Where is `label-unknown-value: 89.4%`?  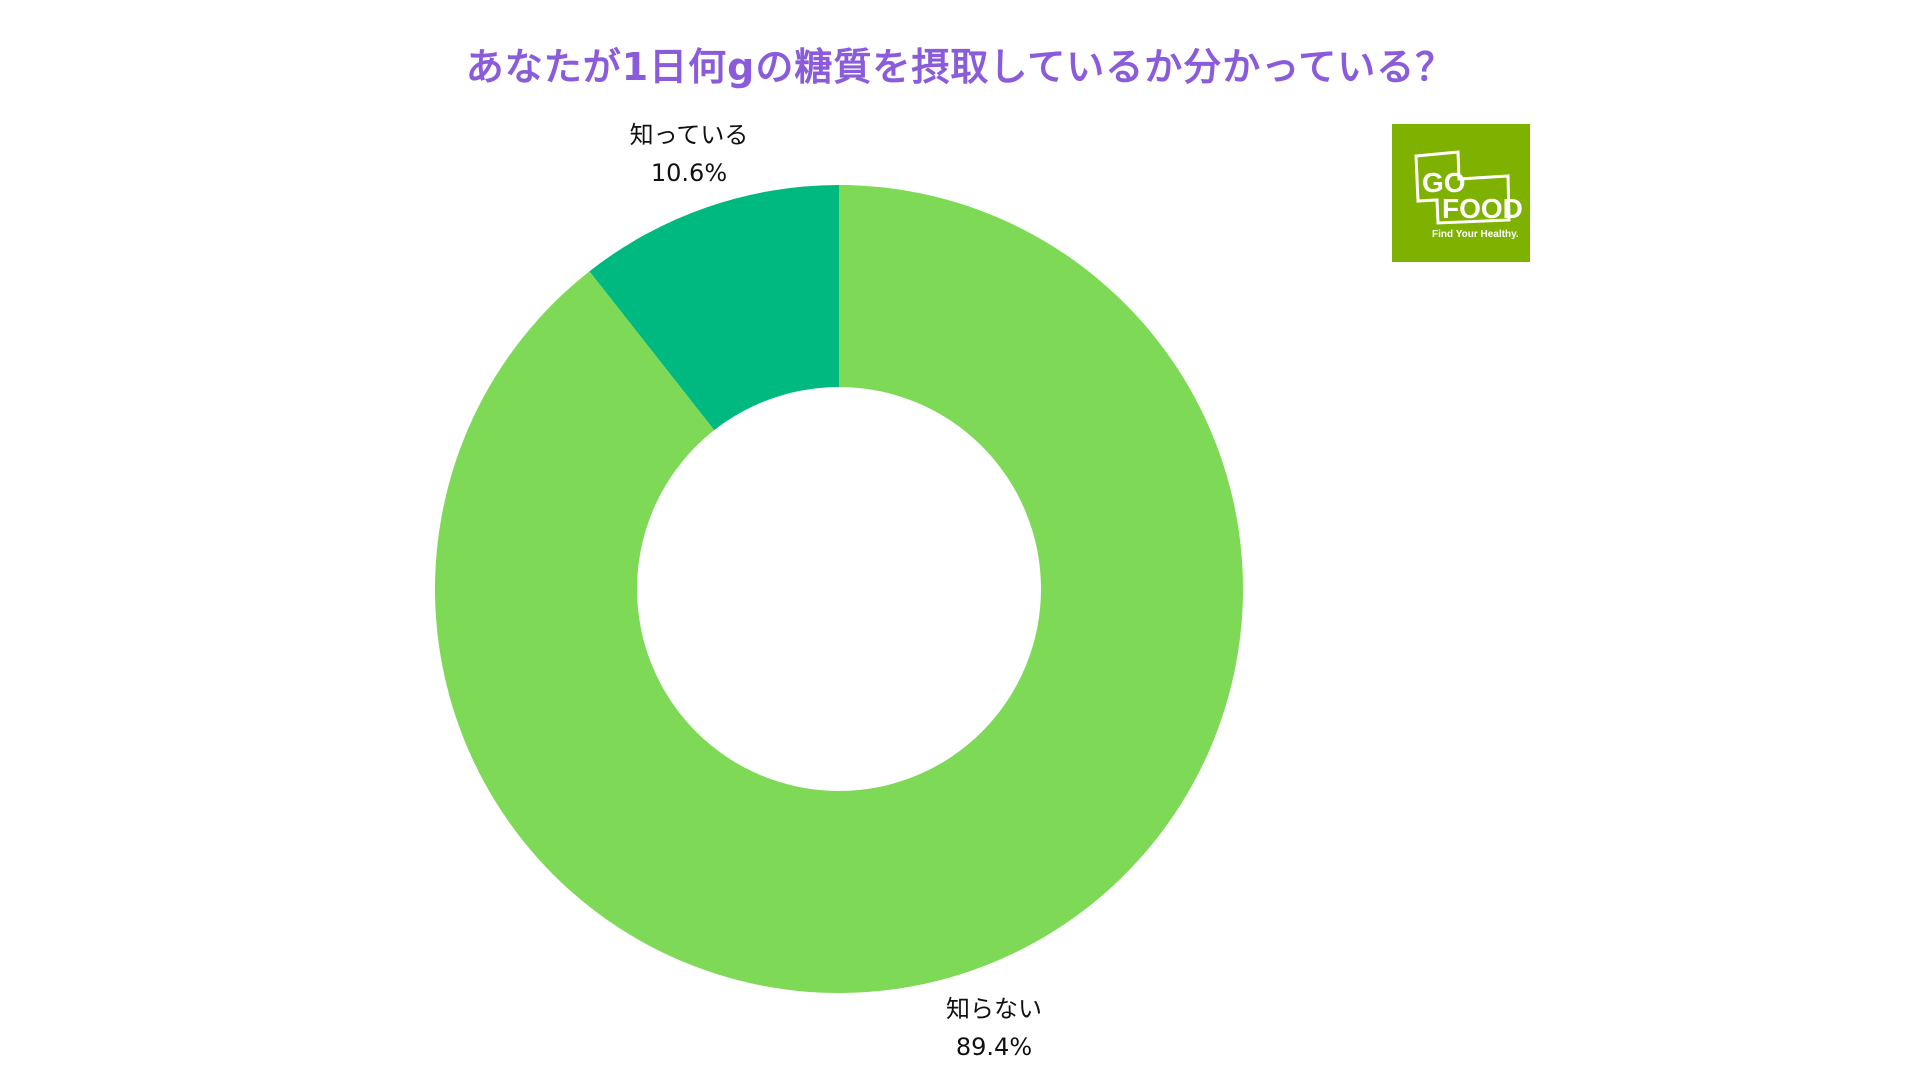
label-unknown-value: 89.4% is located at coordinates (994, 1047).